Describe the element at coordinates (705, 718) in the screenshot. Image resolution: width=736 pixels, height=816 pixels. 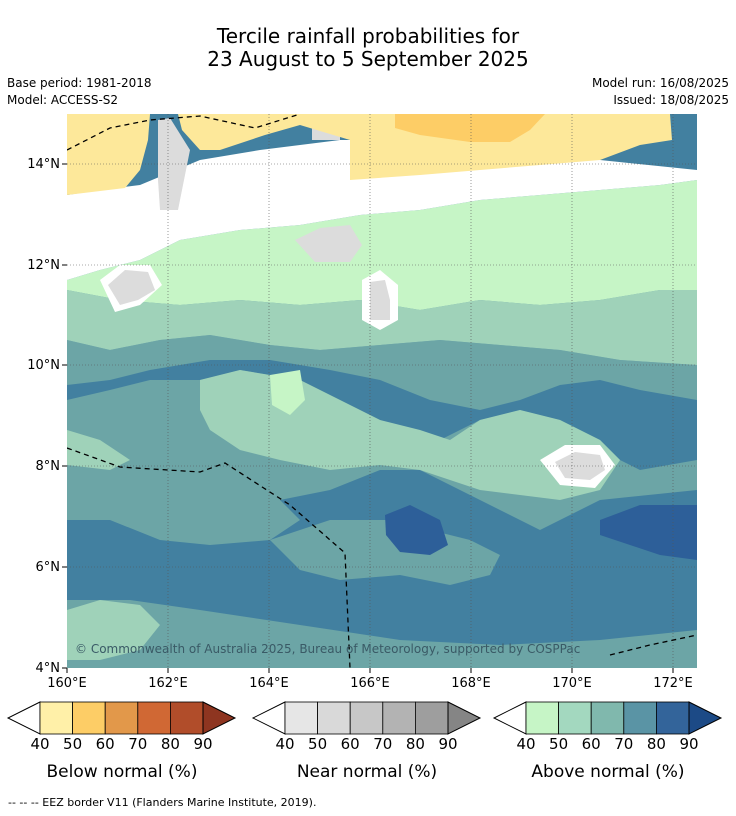
I see `colorbar-above-max-extend` at that location.